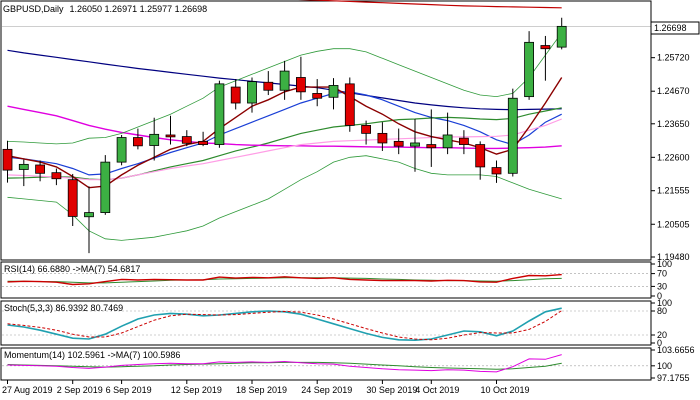 This screenshot has width=700, height=400. What do you see at coordinates (673, 257) in the screenshot?
I see `price-tick-label: 1.19480` at bounding box center [673, 257].